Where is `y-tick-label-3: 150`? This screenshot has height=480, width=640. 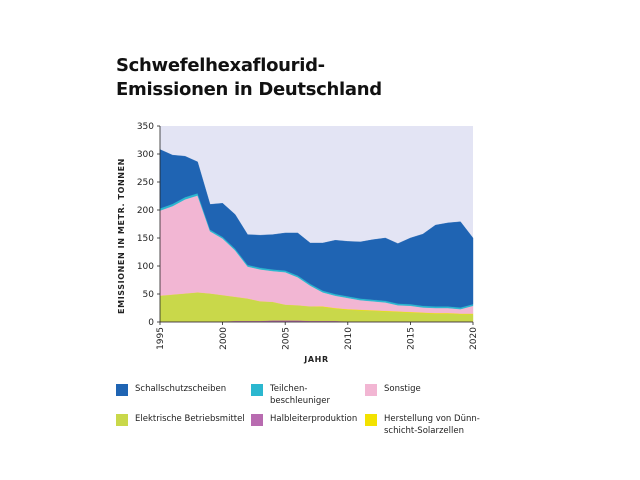
y-tick-label-3: 150 is located at coordinates (145, 239).